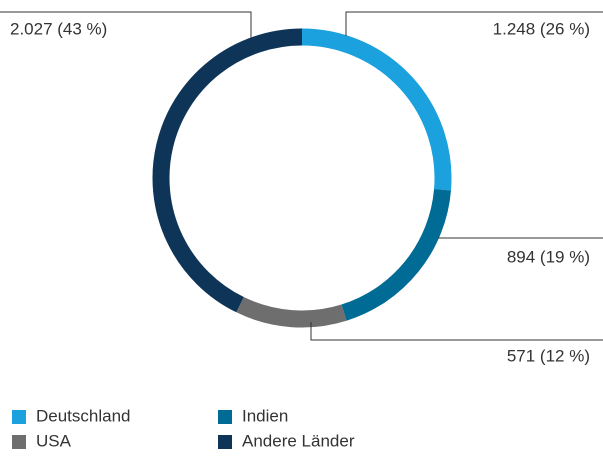  Describe the element at coordinates (548, 256) in the screenshot. I see `data-label: 894 (19 %)` at that location.